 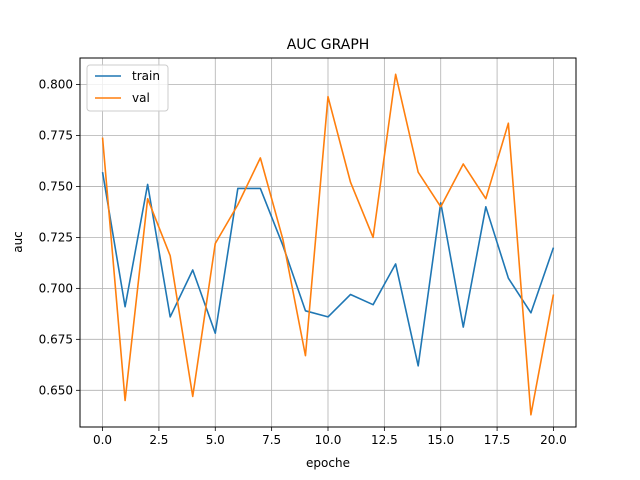 What do you see at coordinates (56, 135) in the screenshot?
I see `y-tick-label: 0.775` at bounding box center [56, 135].